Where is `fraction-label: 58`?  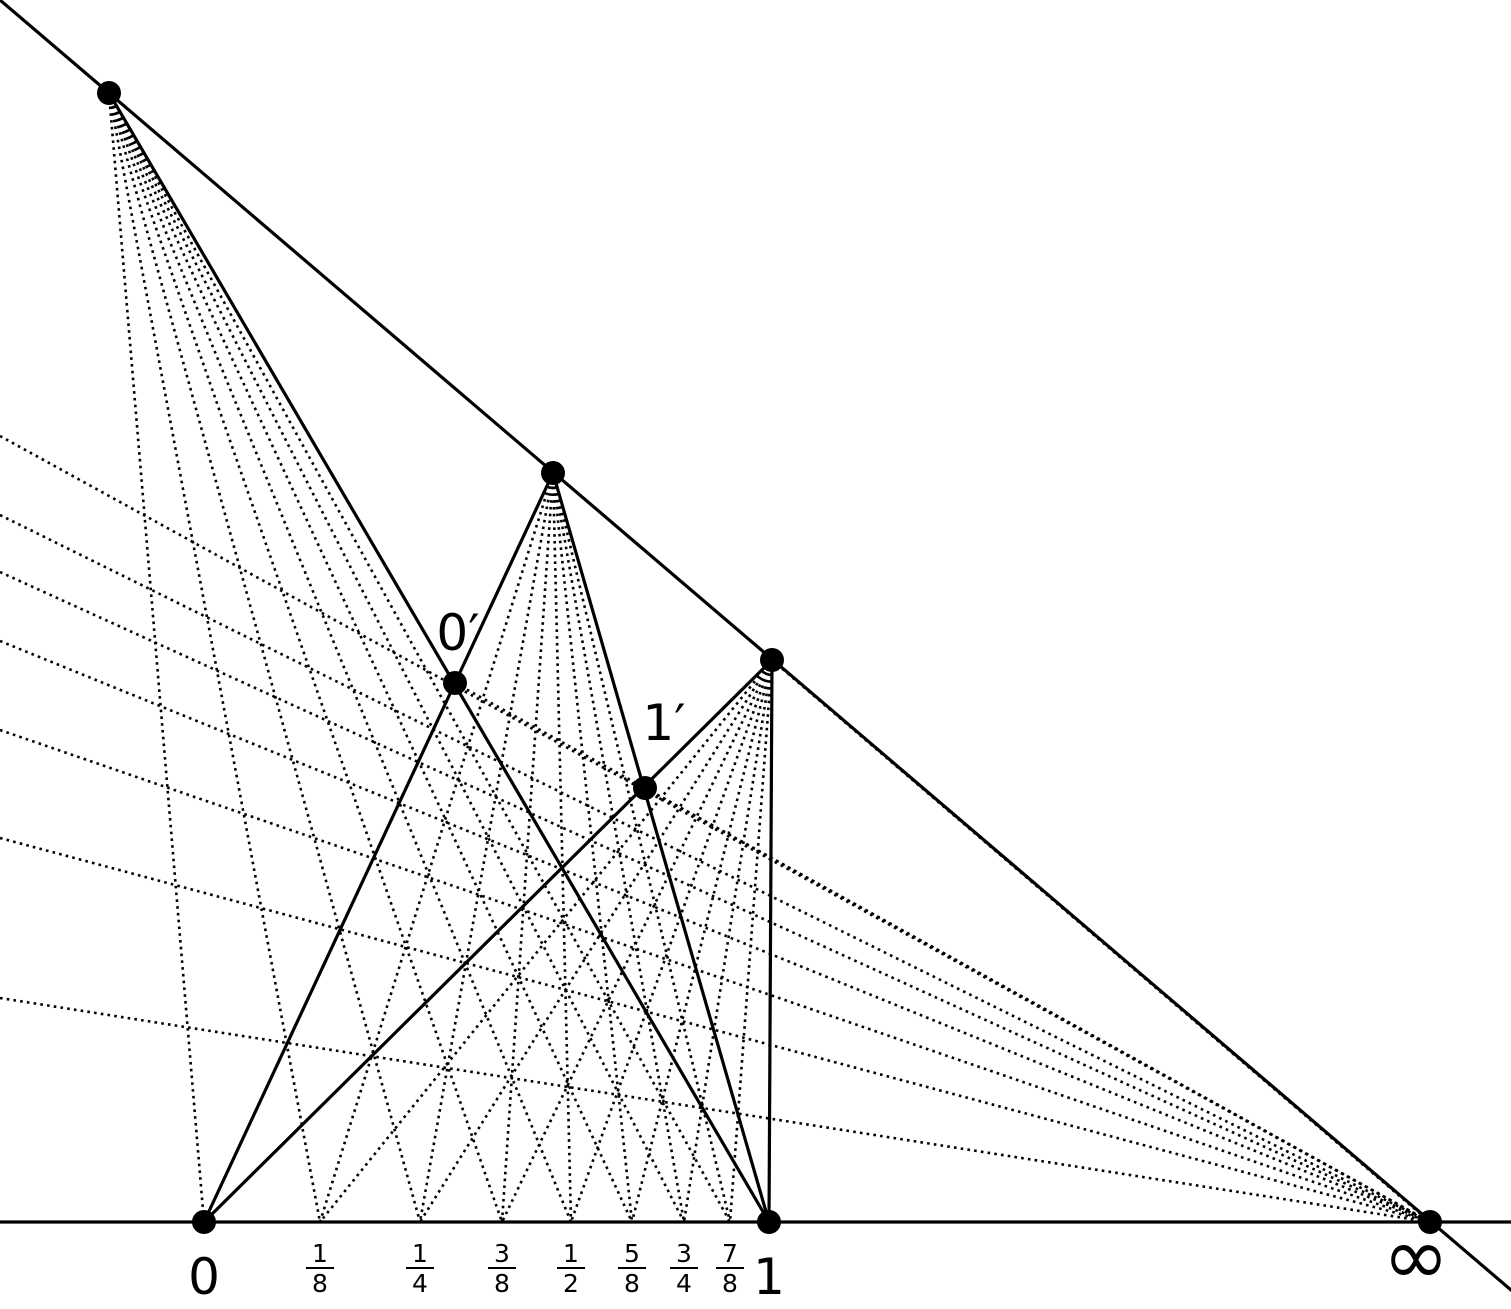
fraction-label: 58 is located at coordinates (632, 1268).